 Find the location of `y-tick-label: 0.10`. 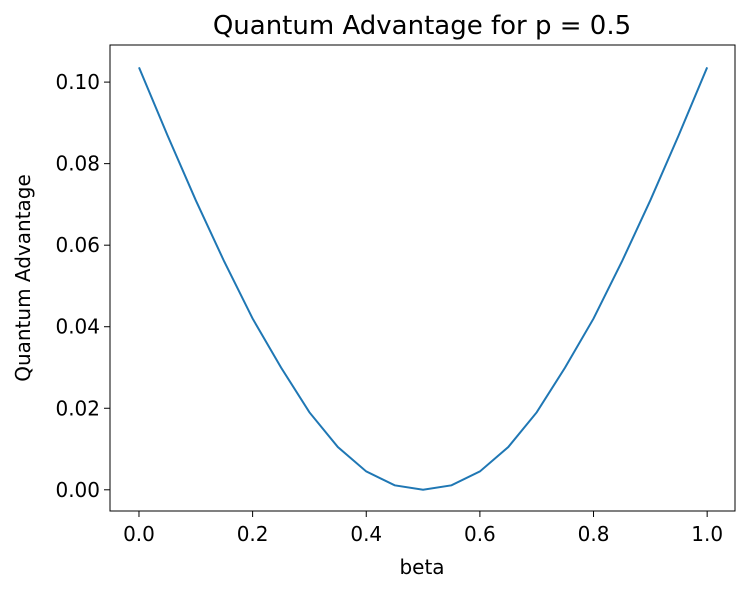

y-tick-label: 0.10 is located at coordinates (77, 82).